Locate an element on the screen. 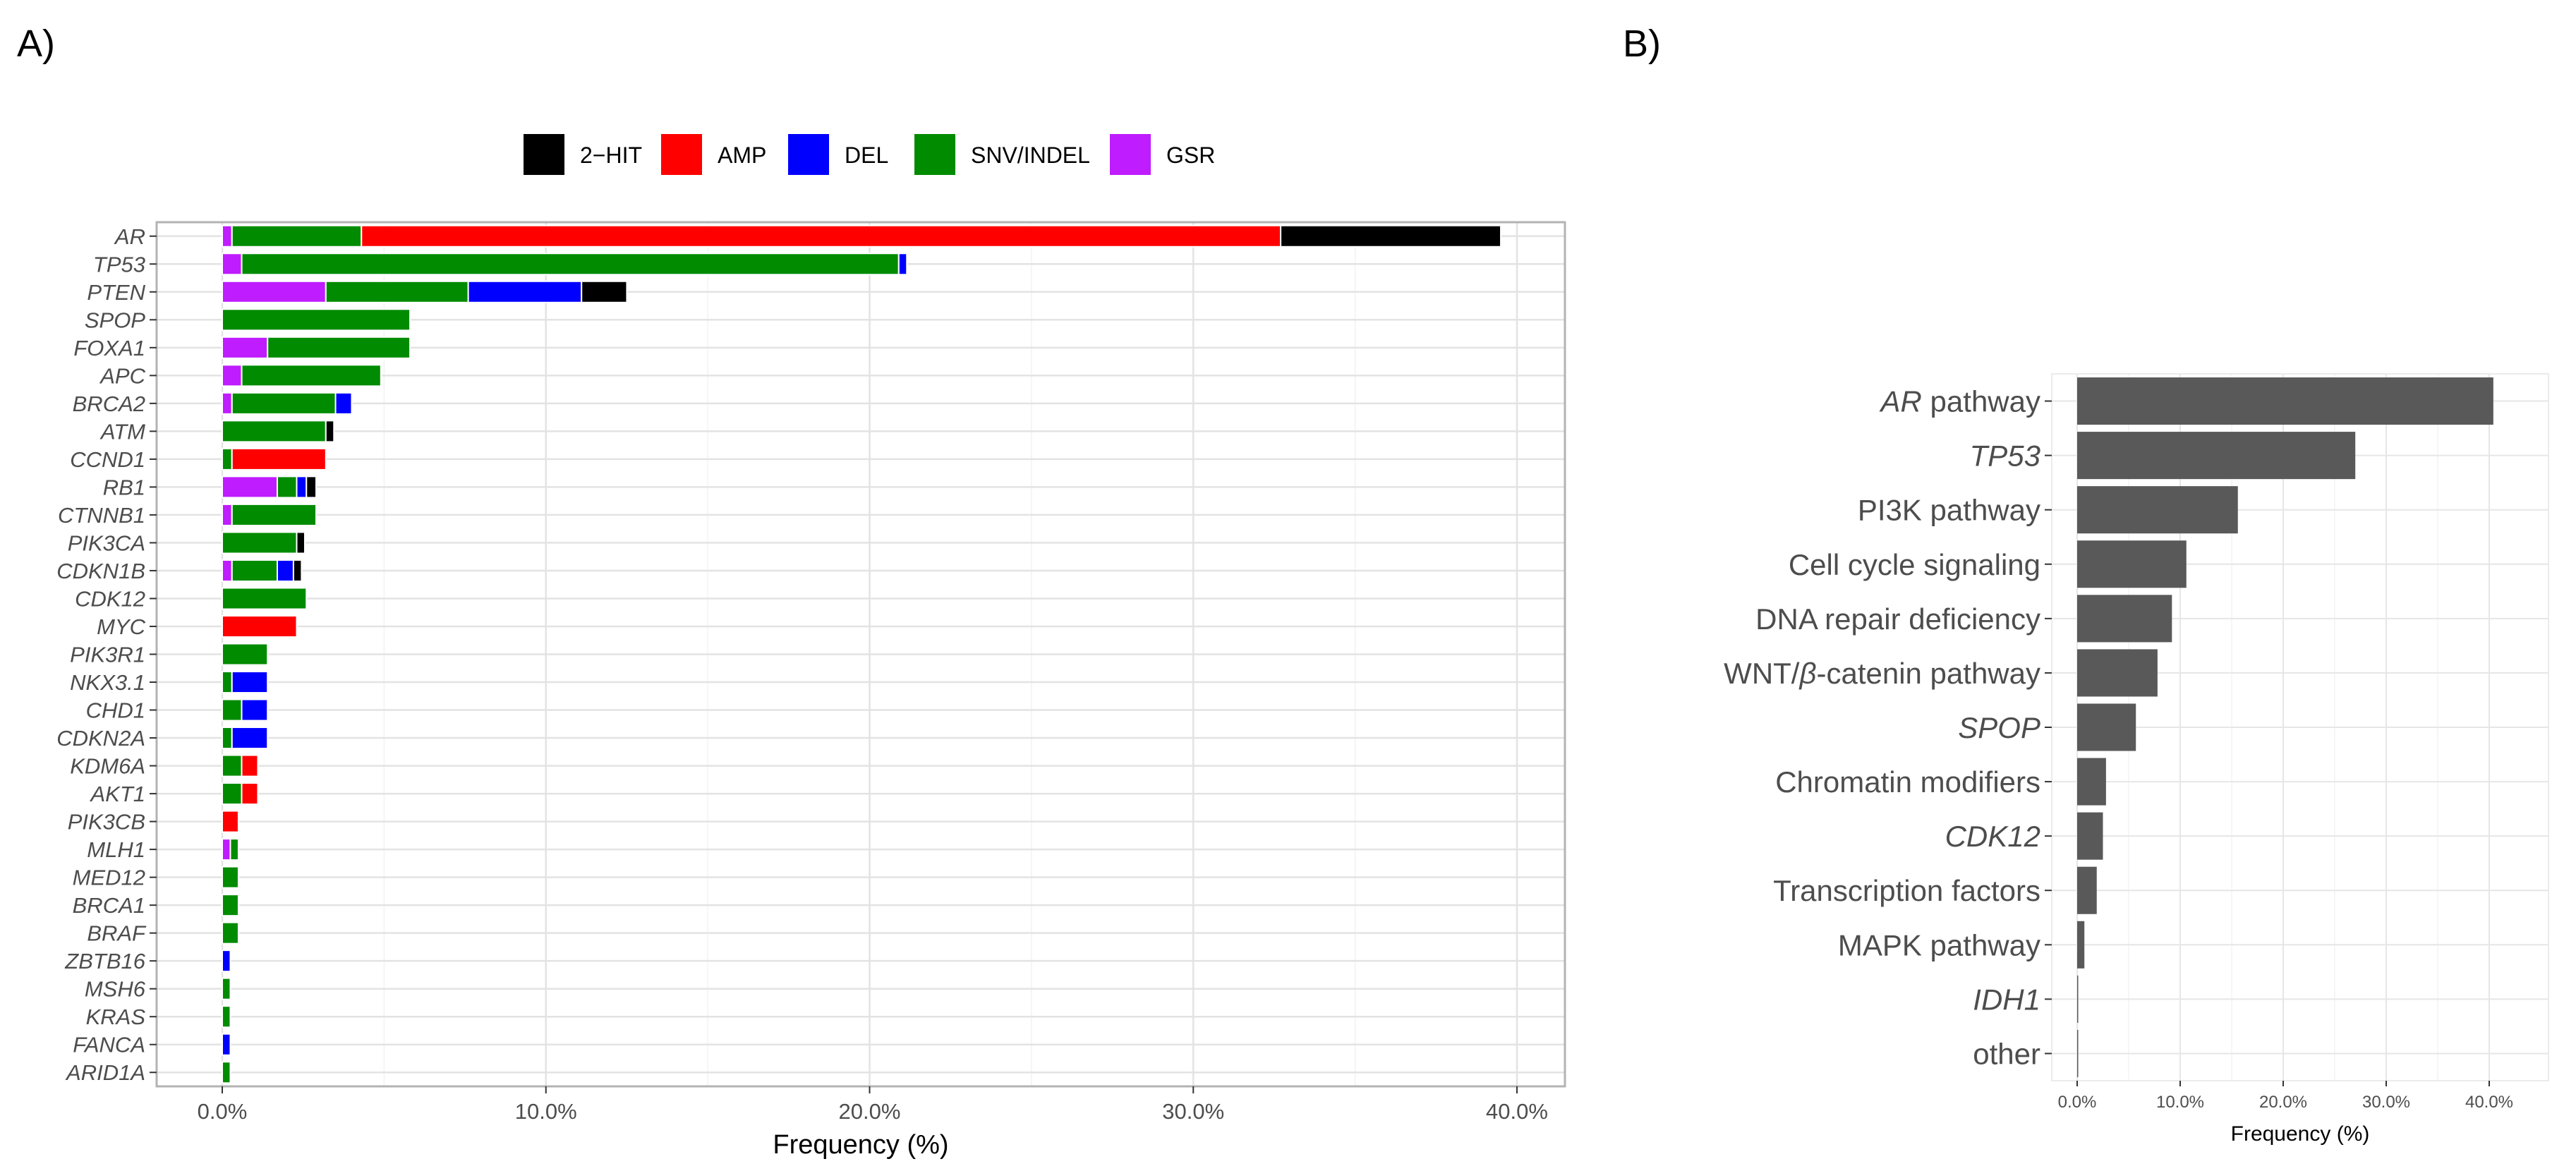  y-tick-label-ar: AR is located at coordinates (130, 236).